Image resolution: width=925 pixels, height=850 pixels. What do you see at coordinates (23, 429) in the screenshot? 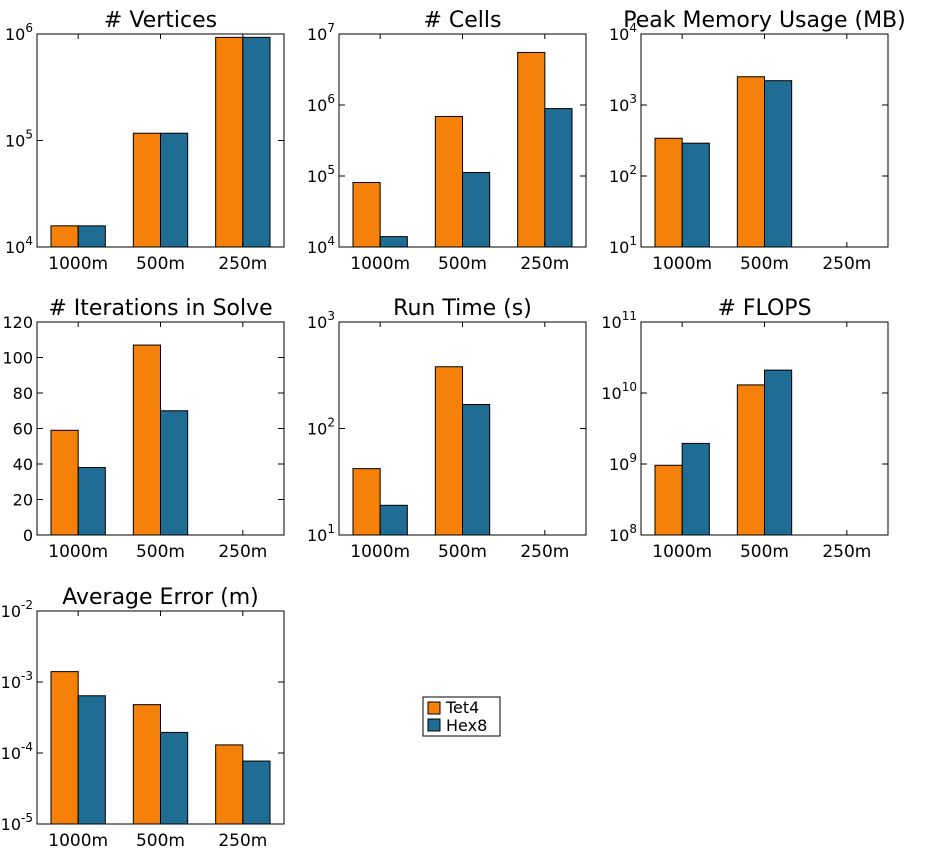
I see `y-tick-label: 60` at bounding box center [23, 429].